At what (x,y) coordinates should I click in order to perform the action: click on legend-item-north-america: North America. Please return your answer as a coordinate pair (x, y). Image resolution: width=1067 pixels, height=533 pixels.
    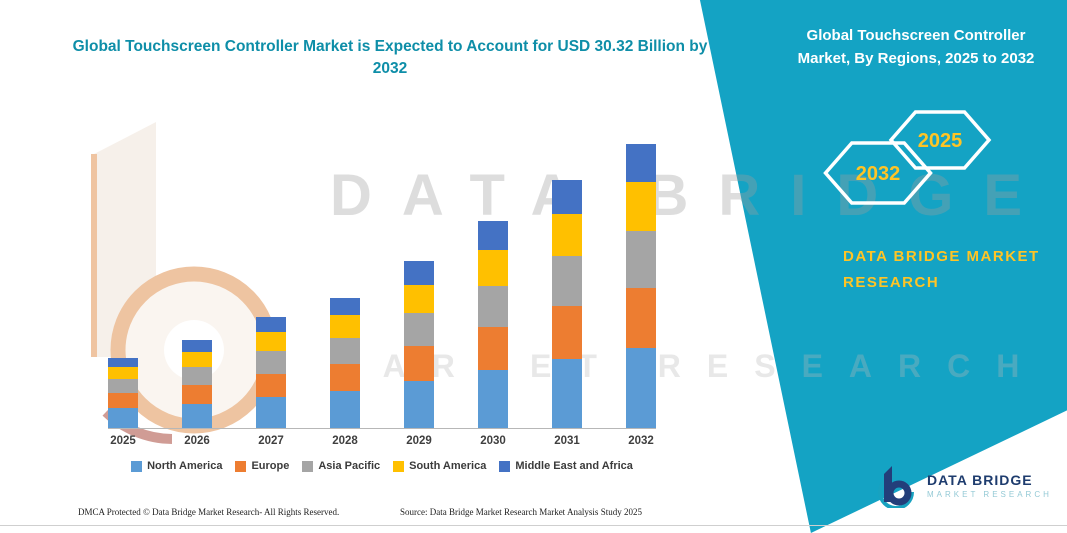
    Looking at the image, I should click on (176, 466).